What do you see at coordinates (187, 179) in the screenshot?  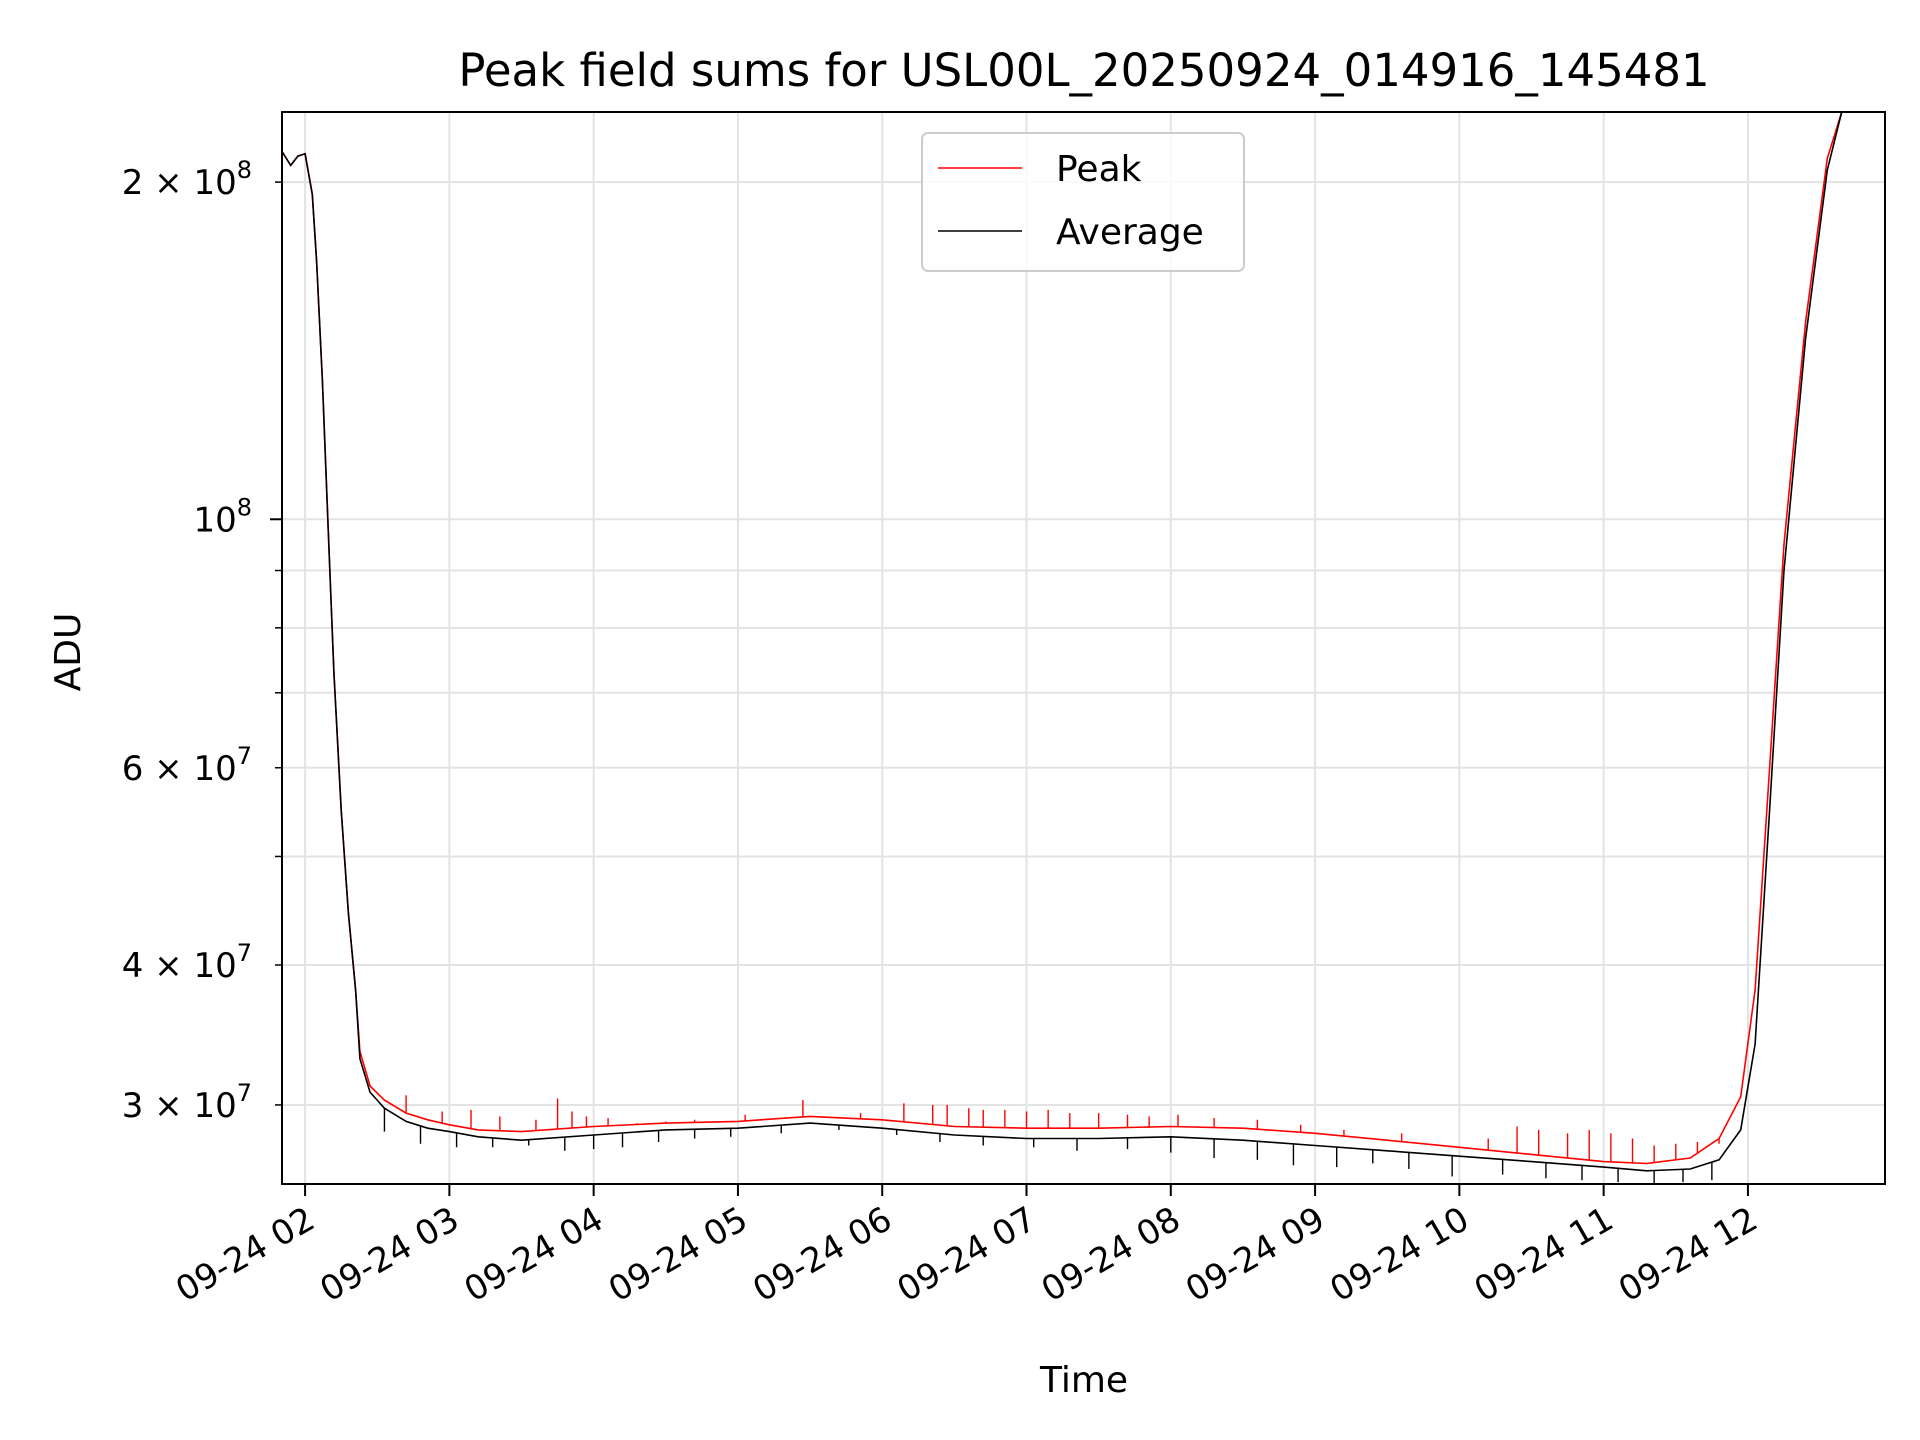 I see `y-tick-label: 2 × 108` at bounding box center [187, 179].